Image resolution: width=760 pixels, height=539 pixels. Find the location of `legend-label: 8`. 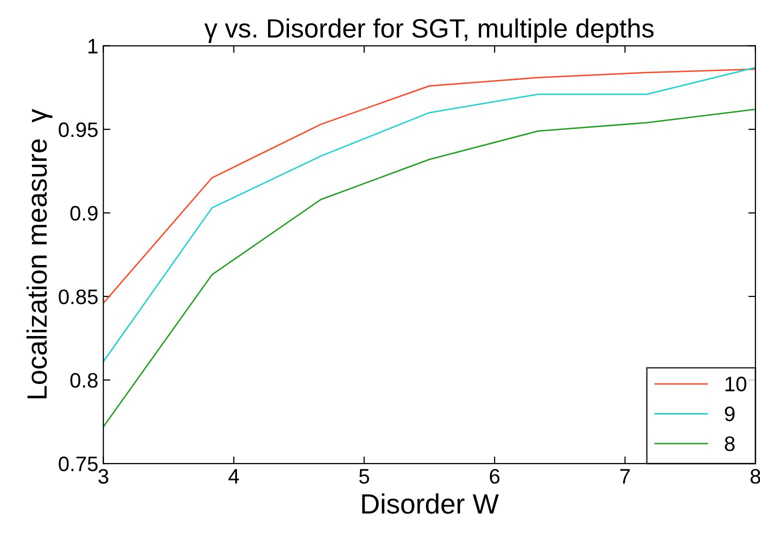

legend-label: 8 is located at coordinates (729, 444).